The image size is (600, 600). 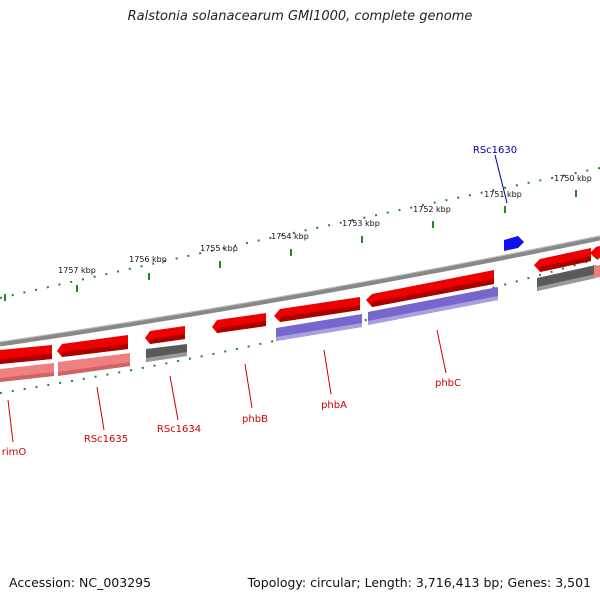 What do you see at coordinates (361, 223) in the screenshot?
I see `kbp-label: 1753 kbp` at bounding box center [361, 223].